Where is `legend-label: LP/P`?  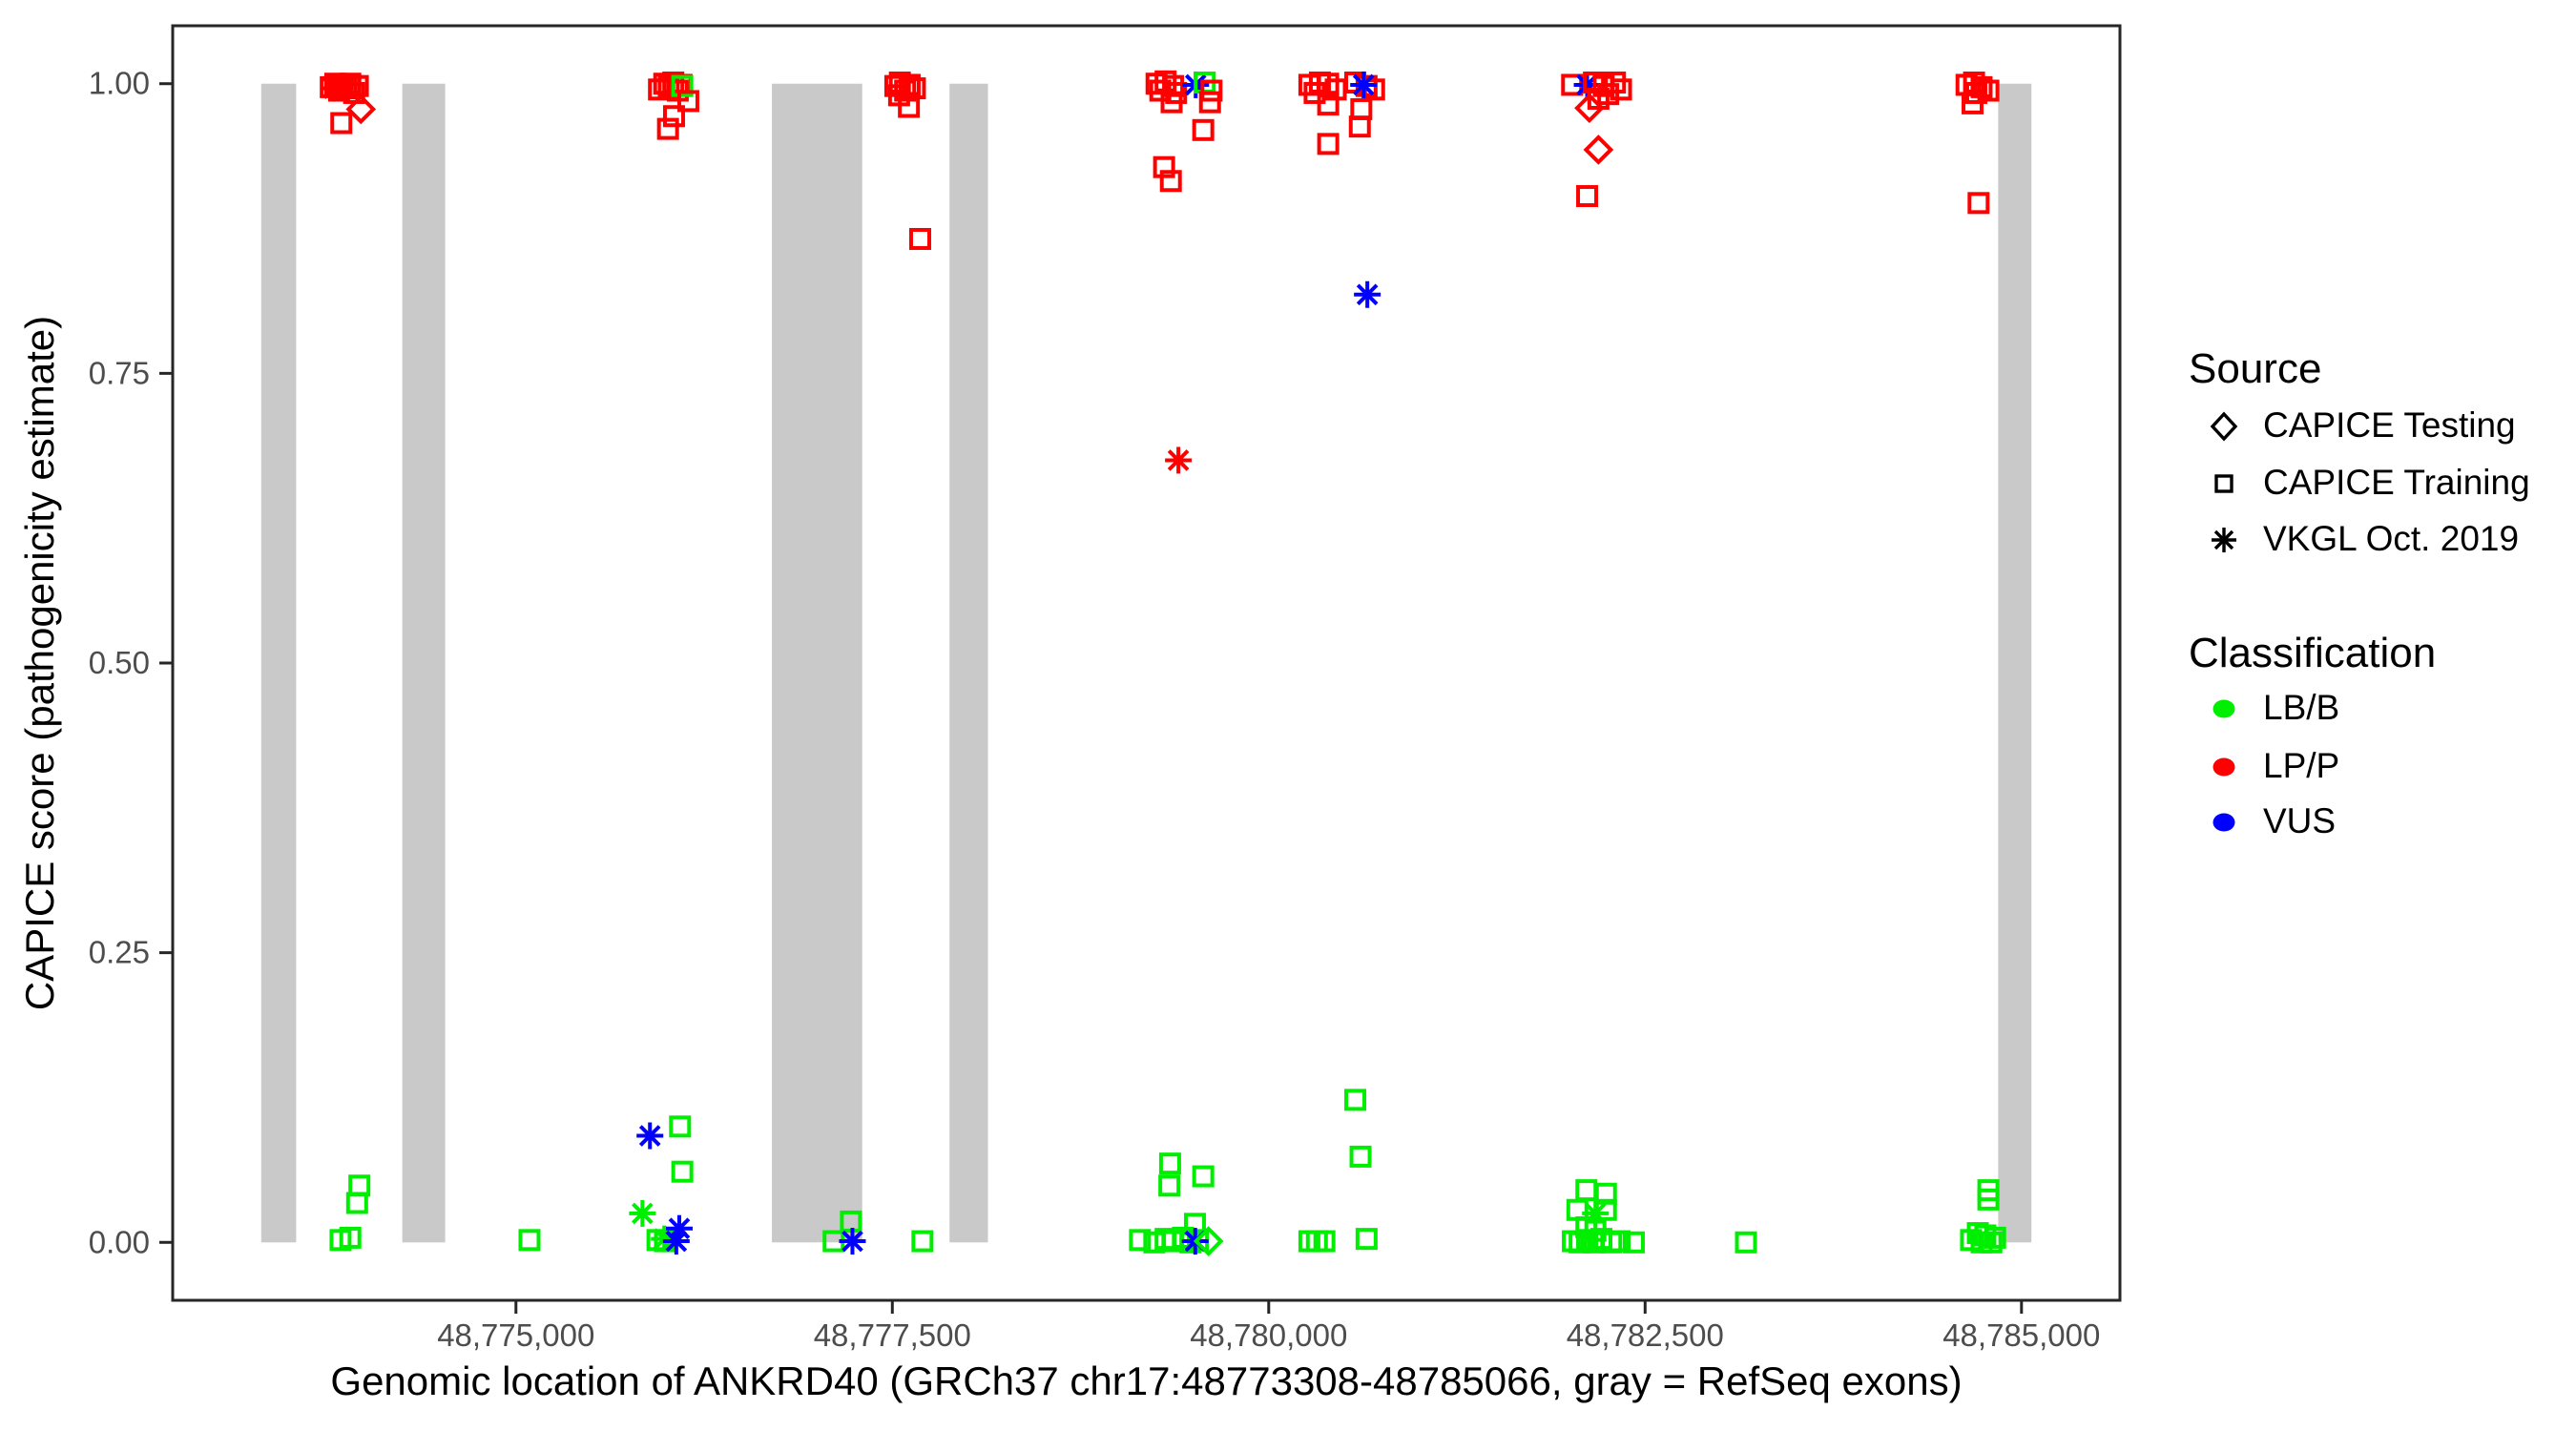
legend-label: LP/P is located at coordinates (2301, 765).